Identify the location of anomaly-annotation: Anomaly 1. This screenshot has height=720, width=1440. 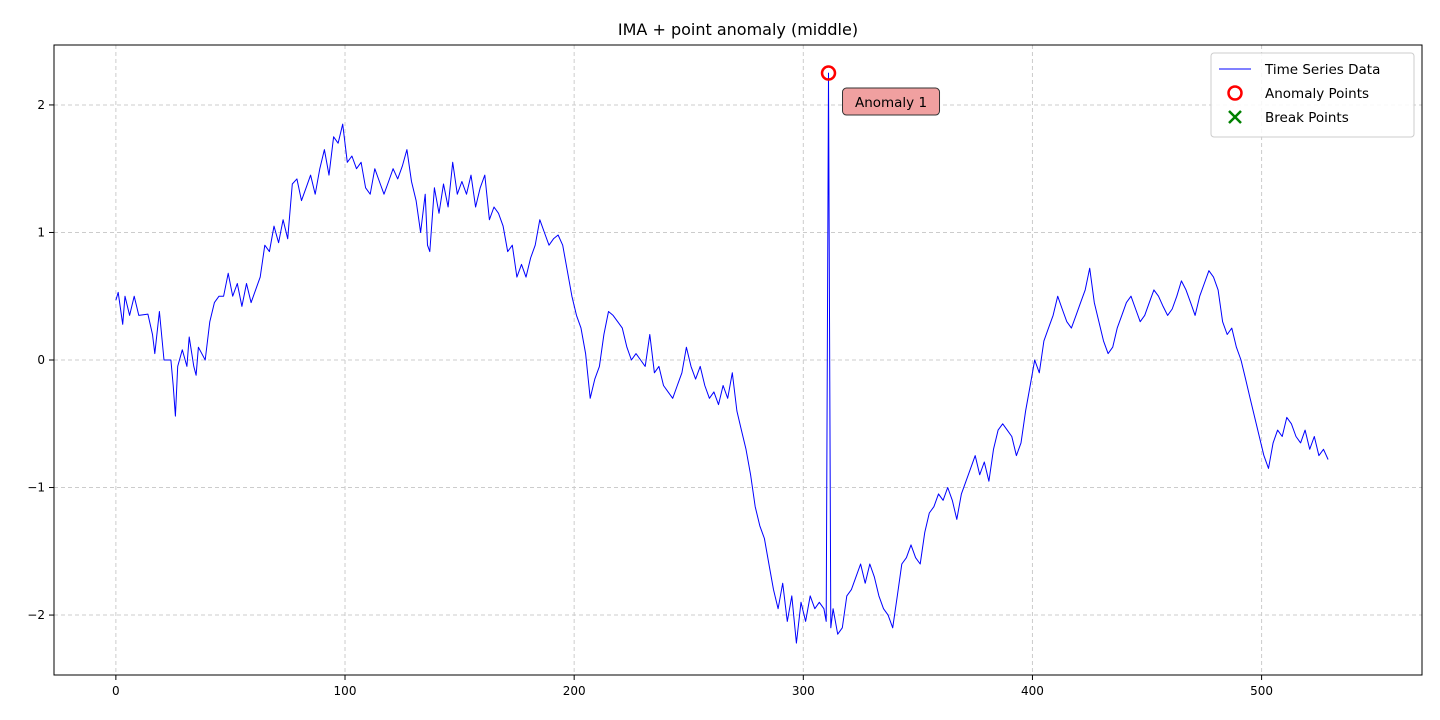
(891, 101).